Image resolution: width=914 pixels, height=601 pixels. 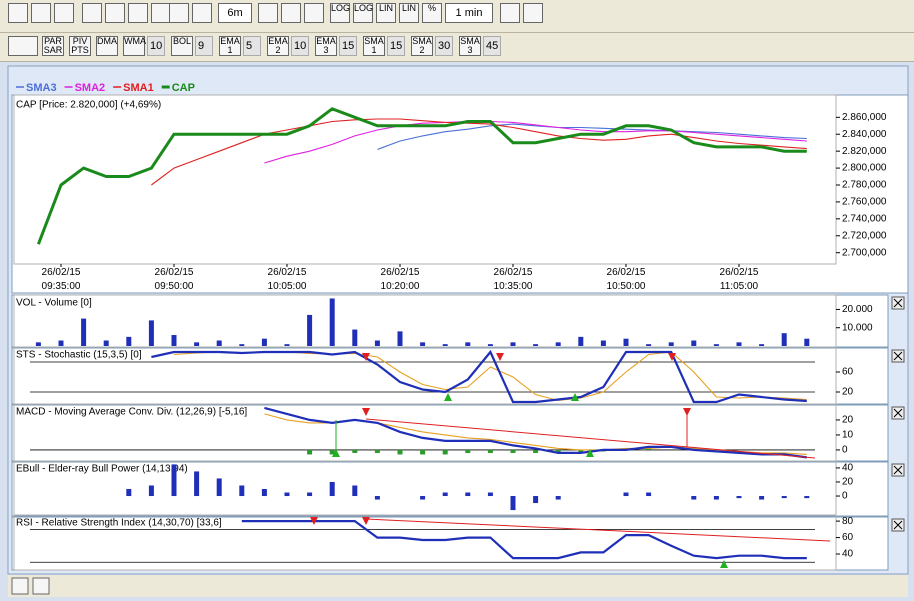 What do you see at coordinates (739, 286) in the screenshot?
I see `x-tick-text: 11:05:00` at bounding box center [739, 286].